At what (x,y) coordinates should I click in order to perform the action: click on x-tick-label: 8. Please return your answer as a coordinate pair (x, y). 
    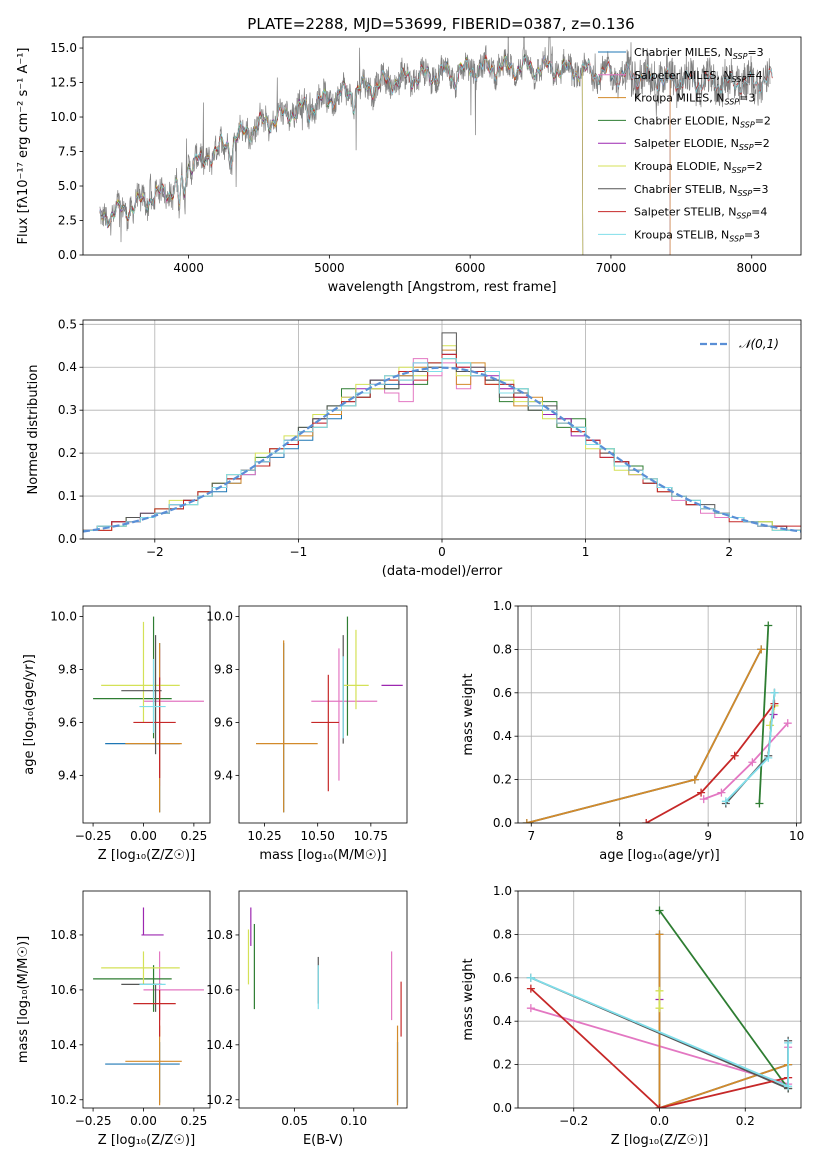
    Looking at the image, I should click on (620, 836).